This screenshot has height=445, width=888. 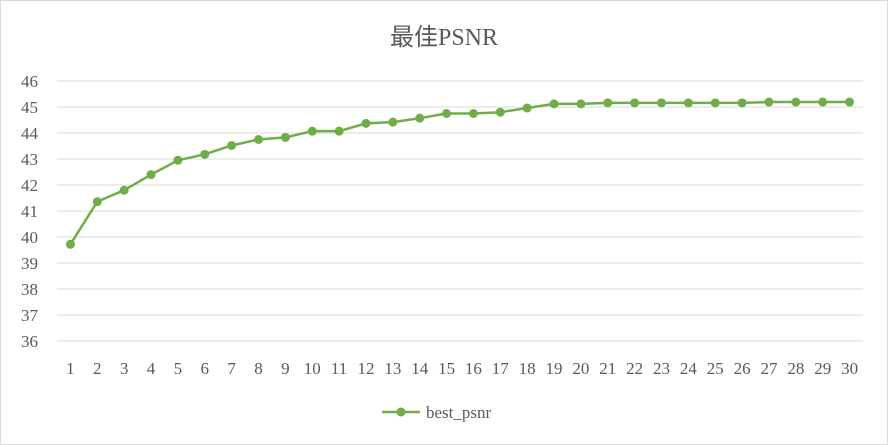 What do you see at coordinates (401, 412) in the screenshot?
I see `legend-marker-swatch` at bounding box center [401, 412].